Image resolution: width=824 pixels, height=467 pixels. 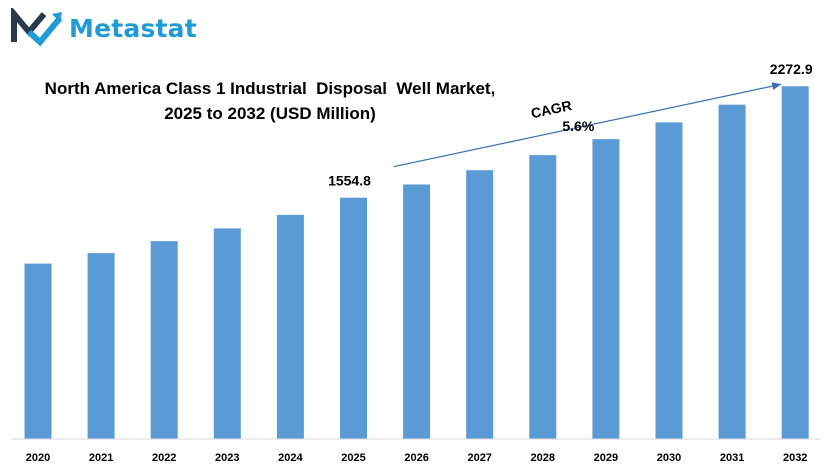 What do you see at coordinates (133, 28) in the screenshot?
I see `brand-name: Metastat` at bounding box center [133, 28].